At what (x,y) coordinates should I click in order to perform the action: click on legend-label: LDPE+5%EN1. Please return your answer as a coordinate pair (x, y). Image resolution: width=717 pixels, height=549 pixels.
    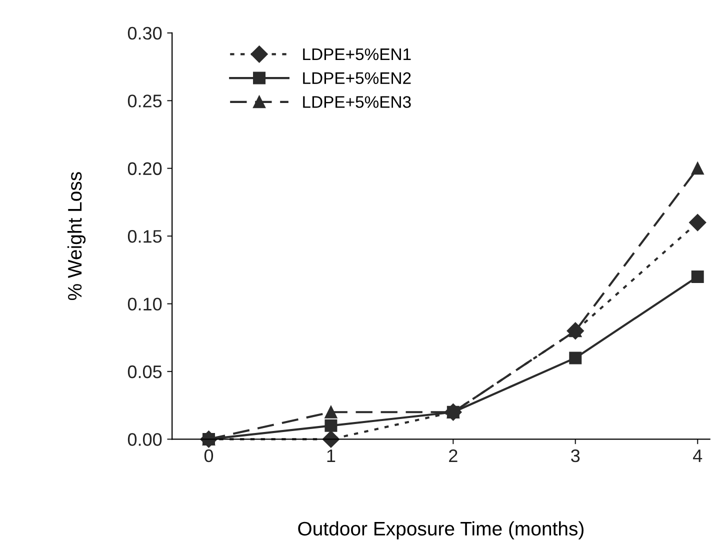
    Looking at the image, I should click on (357, 54).